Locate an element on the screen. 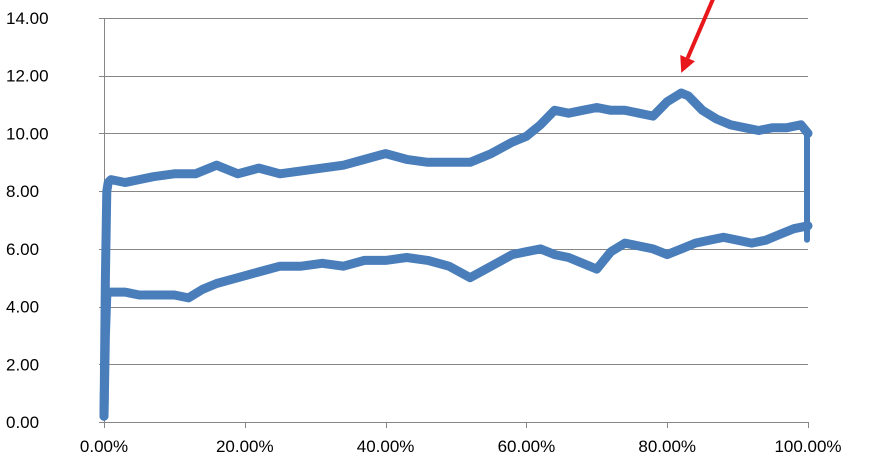  y-tick-label: 6.00 is located at coordinates (22, 249).